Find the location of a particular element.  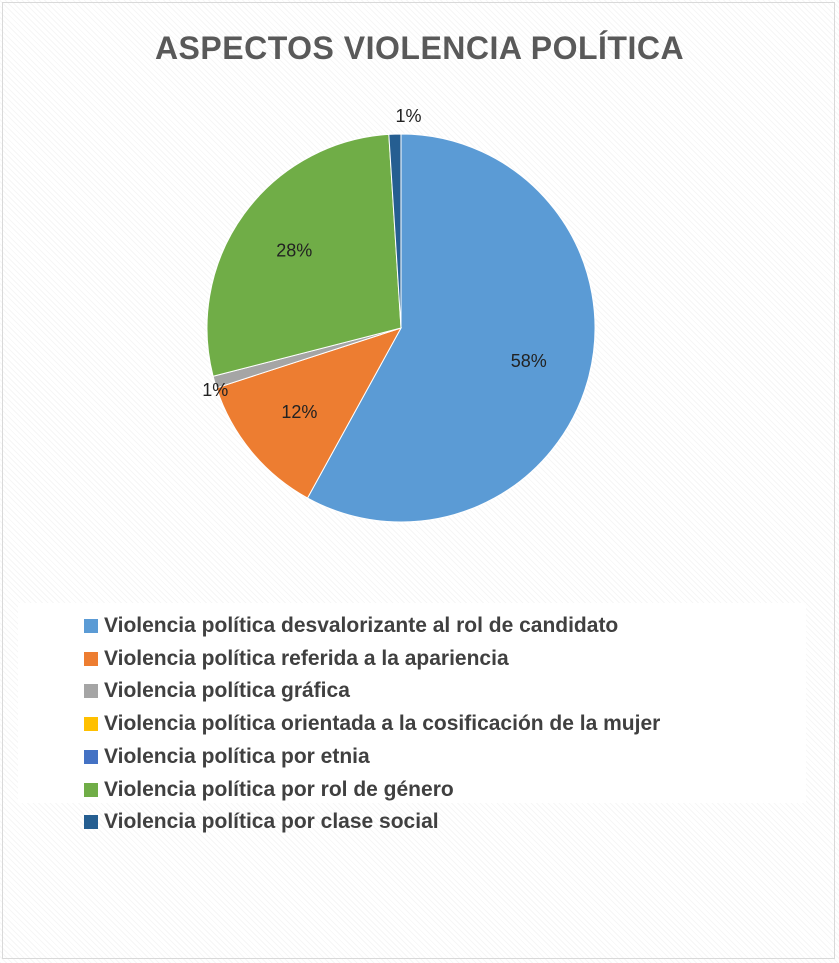

data-label-violencia-politica-por-clase-social: 1% is located at coordinates (408, 116).